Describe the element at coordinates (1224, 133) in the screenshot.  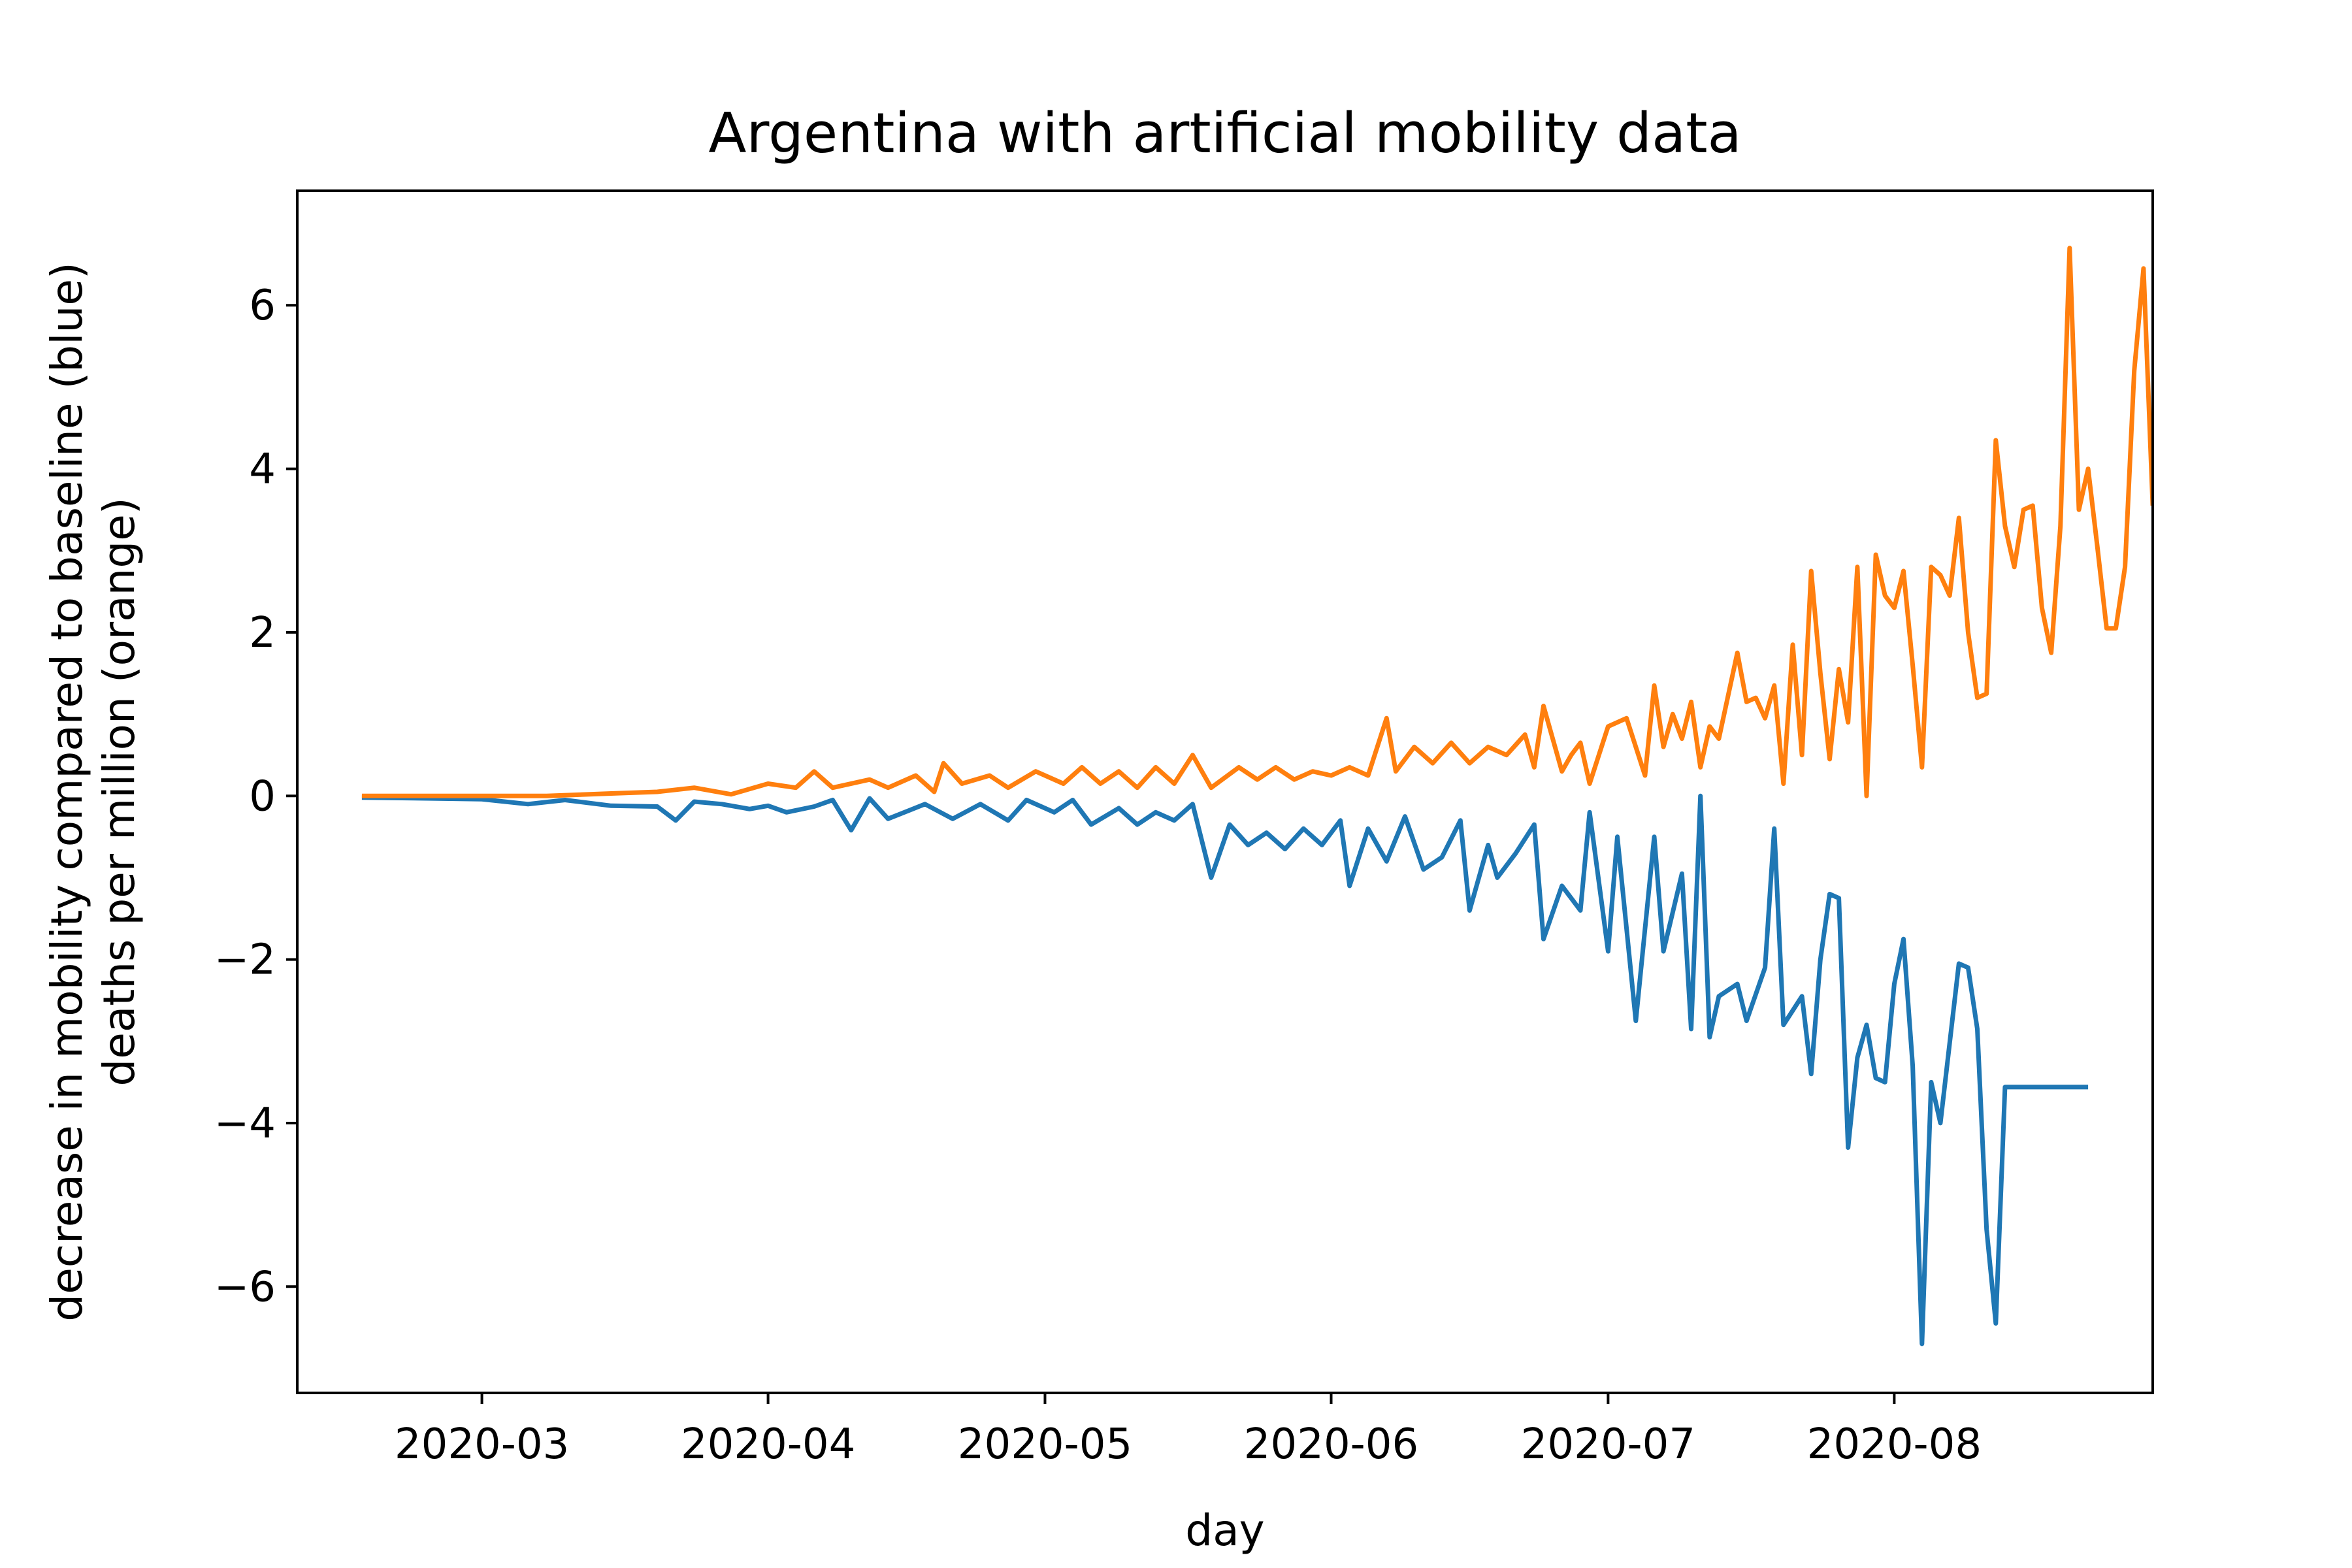
I see `chart-title: Argentina with artificial mobility data` at that location.